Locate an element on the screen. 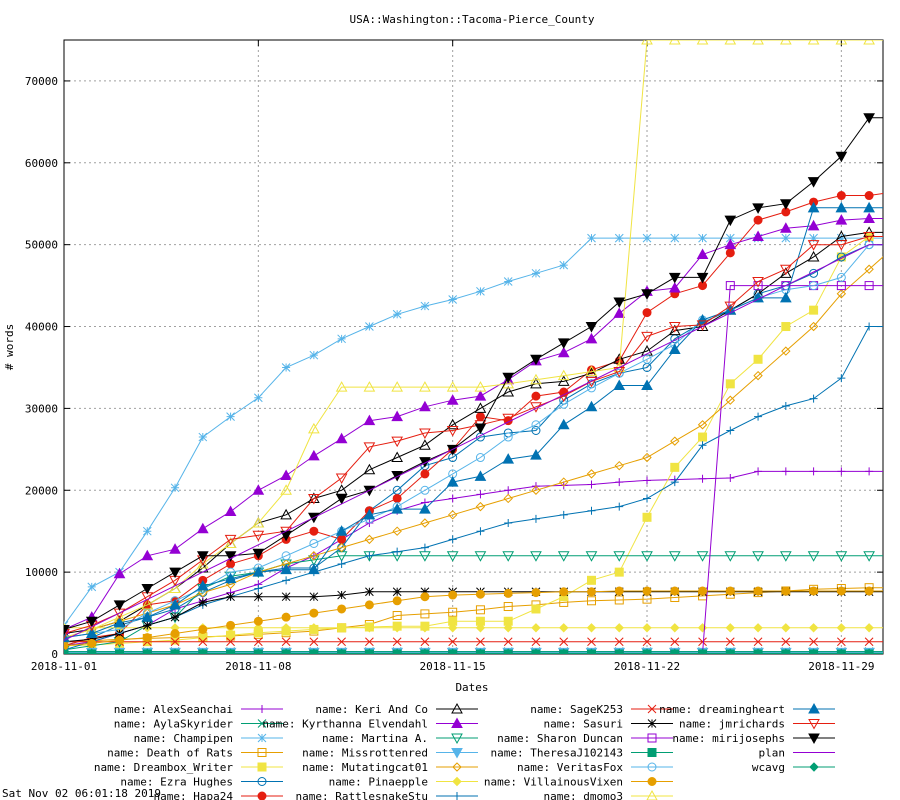  y-tick-label: 50000 is located at coordinates (41, 245).